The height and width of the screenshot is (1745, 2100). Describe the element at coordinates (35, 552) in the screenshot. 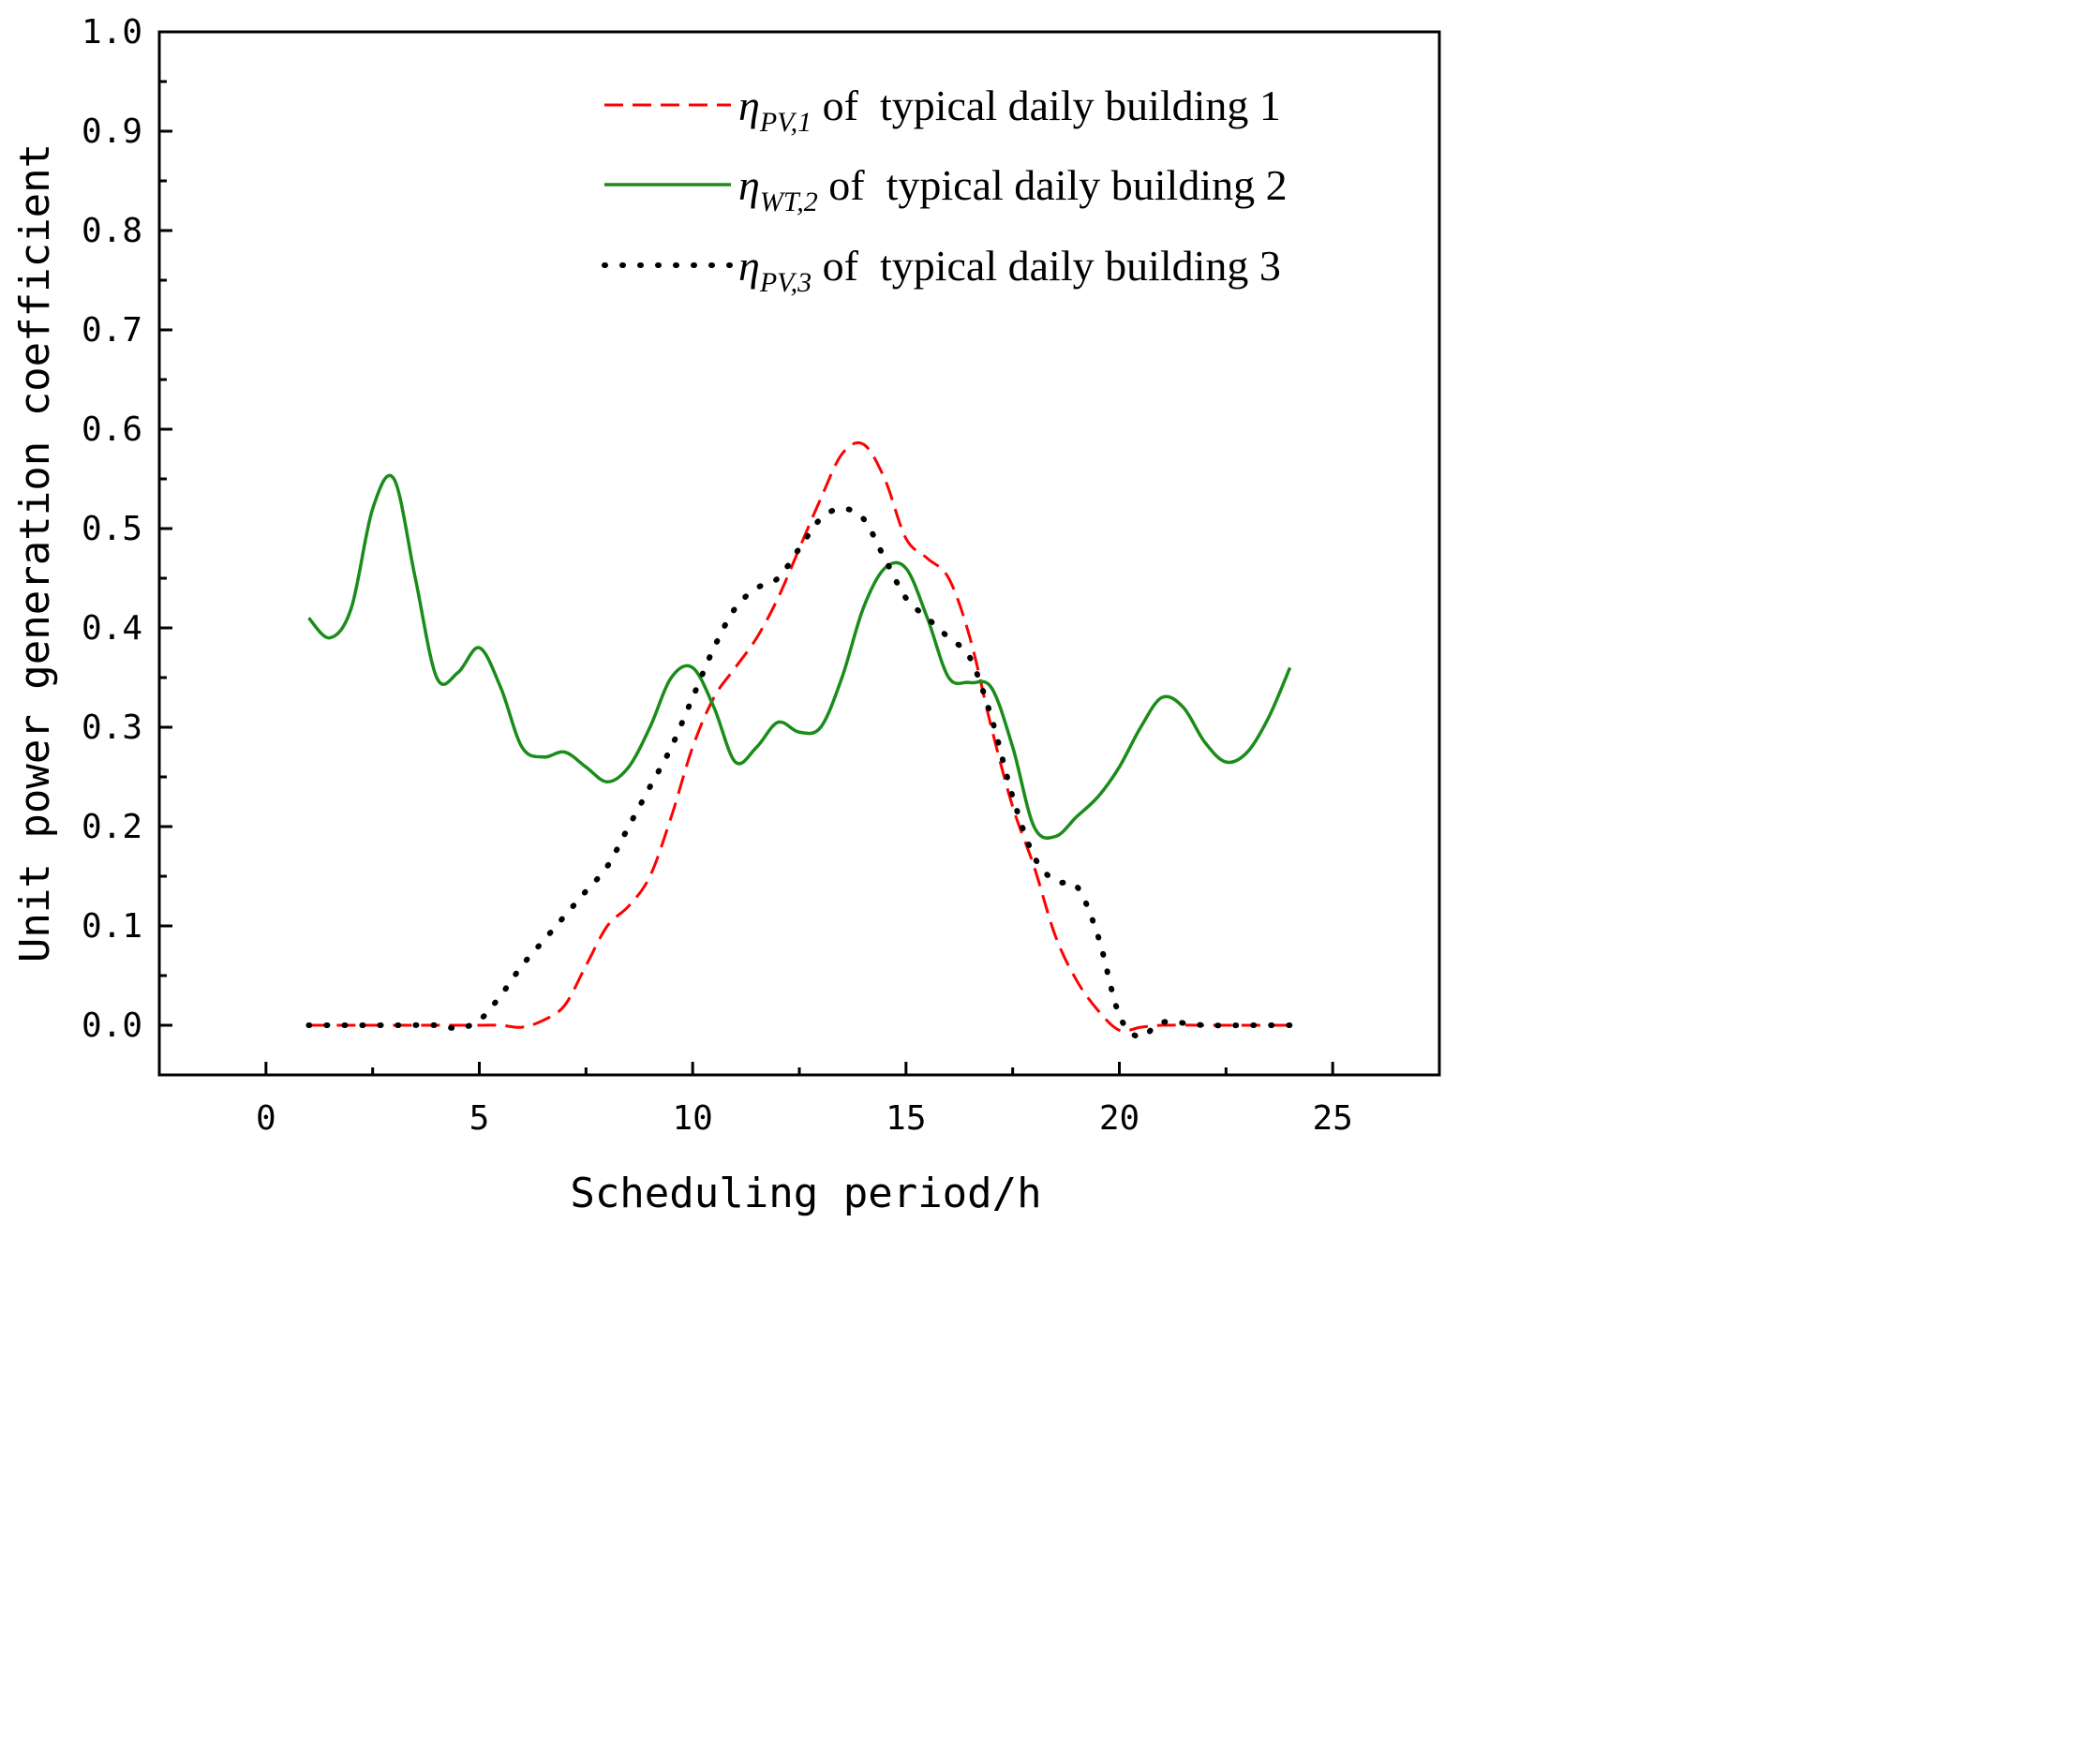

I see `y-axis-title: Unit power generation coefficient` at that location.